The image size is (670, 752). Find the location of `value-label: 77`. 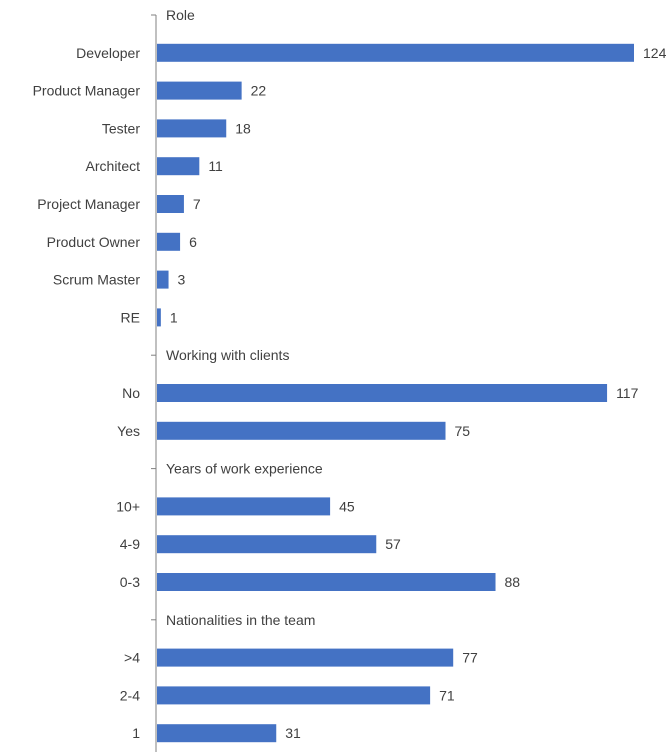

value-label: 77 is located at coordinates (470, 658).